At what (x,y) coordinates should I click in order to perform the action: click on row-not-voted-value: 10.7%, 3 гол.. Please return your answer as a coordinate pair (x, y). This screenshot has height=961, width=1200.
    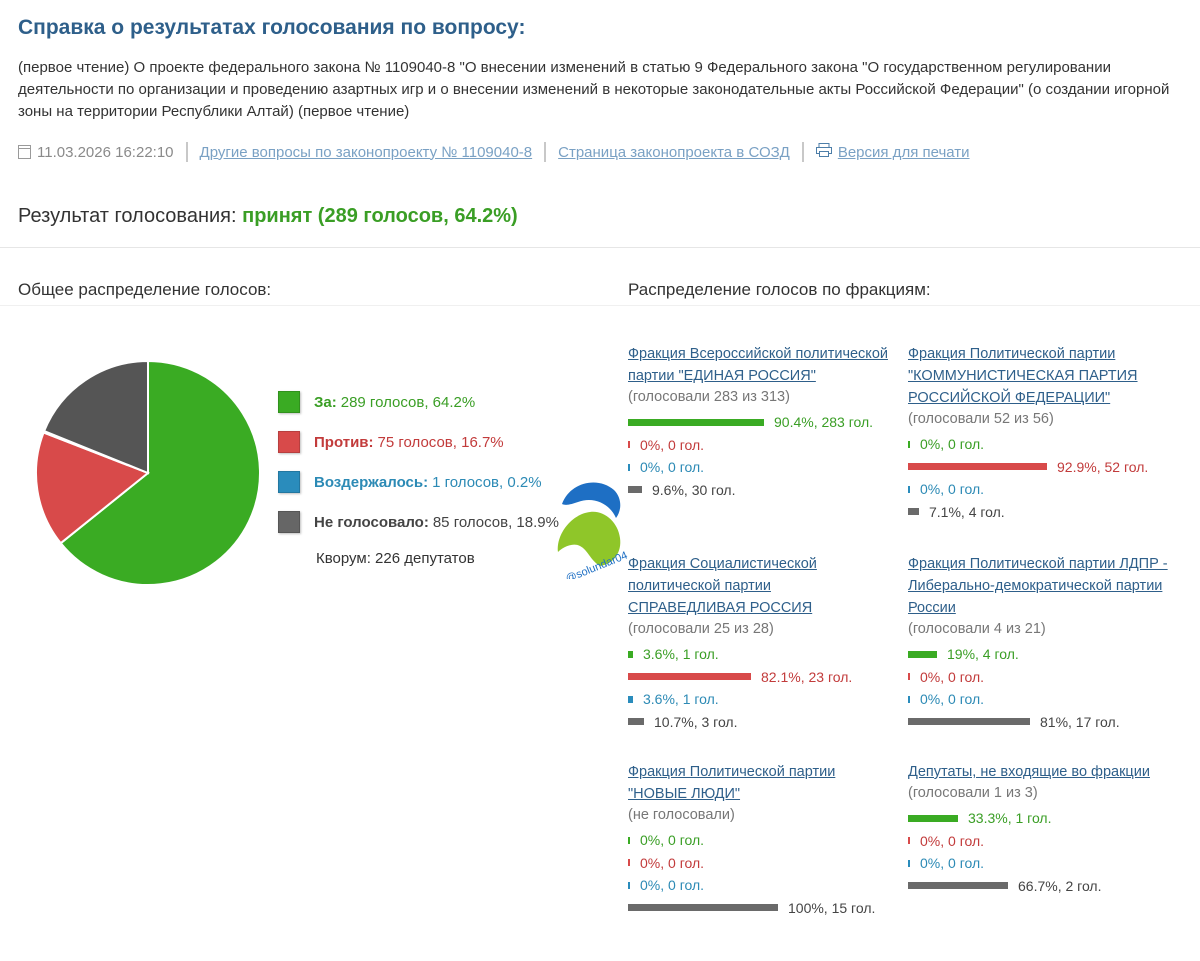
    Looking at the image, I should click on (696, 721).